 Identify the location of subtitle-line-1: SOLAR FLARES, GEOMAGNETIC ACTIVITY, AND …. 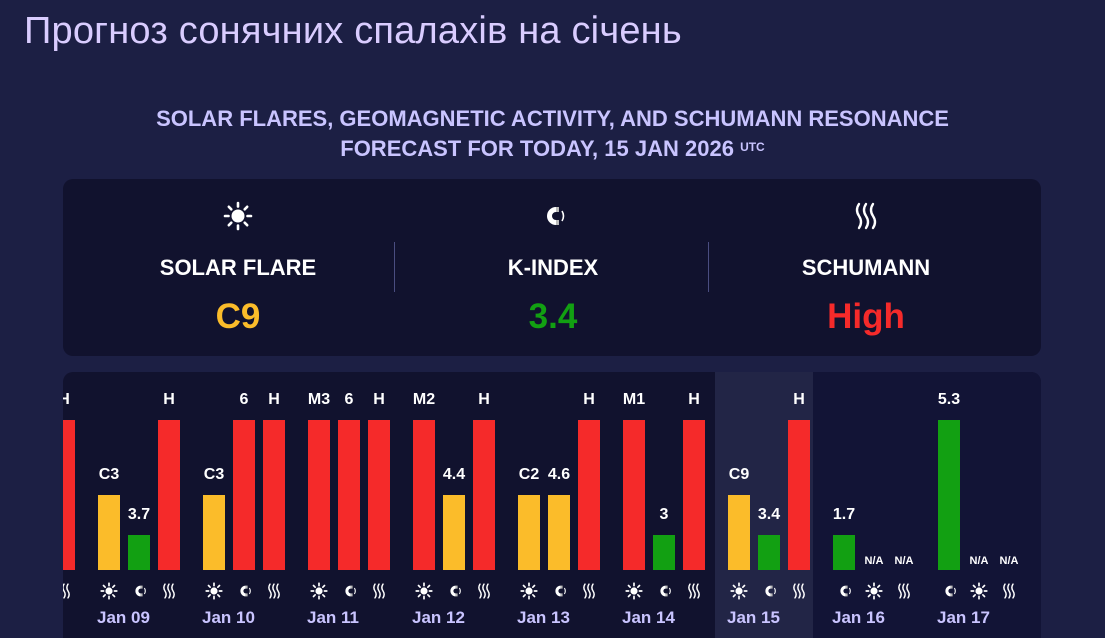
(552, 118).